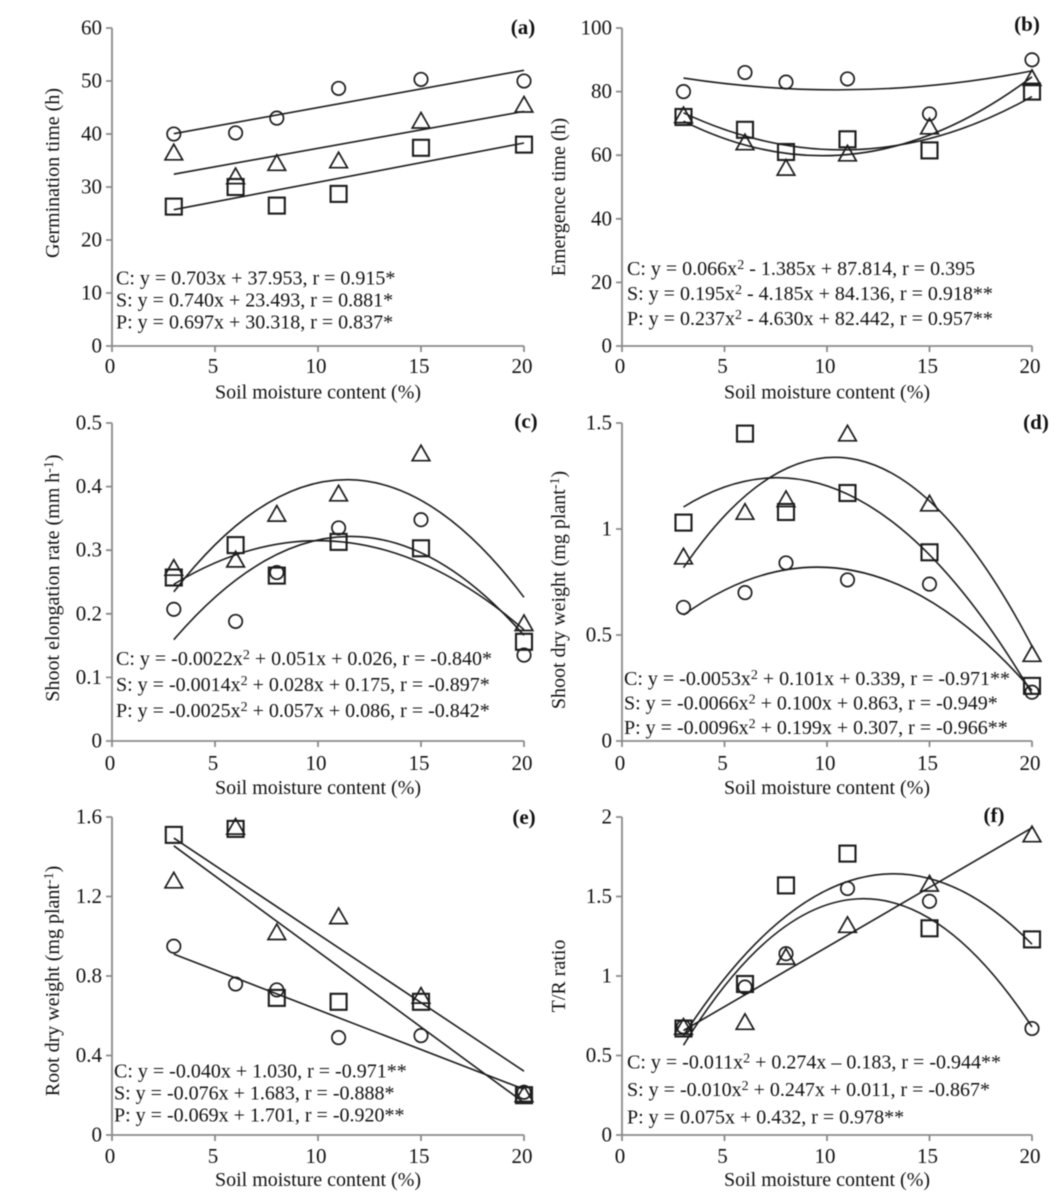 Image resolution: width=1058 pixels, height=1197 pixels. What do you see at coordinates (89, 896) in the screenshot?
I see `svg-text: 1.2` at bounding box center [89, 896].